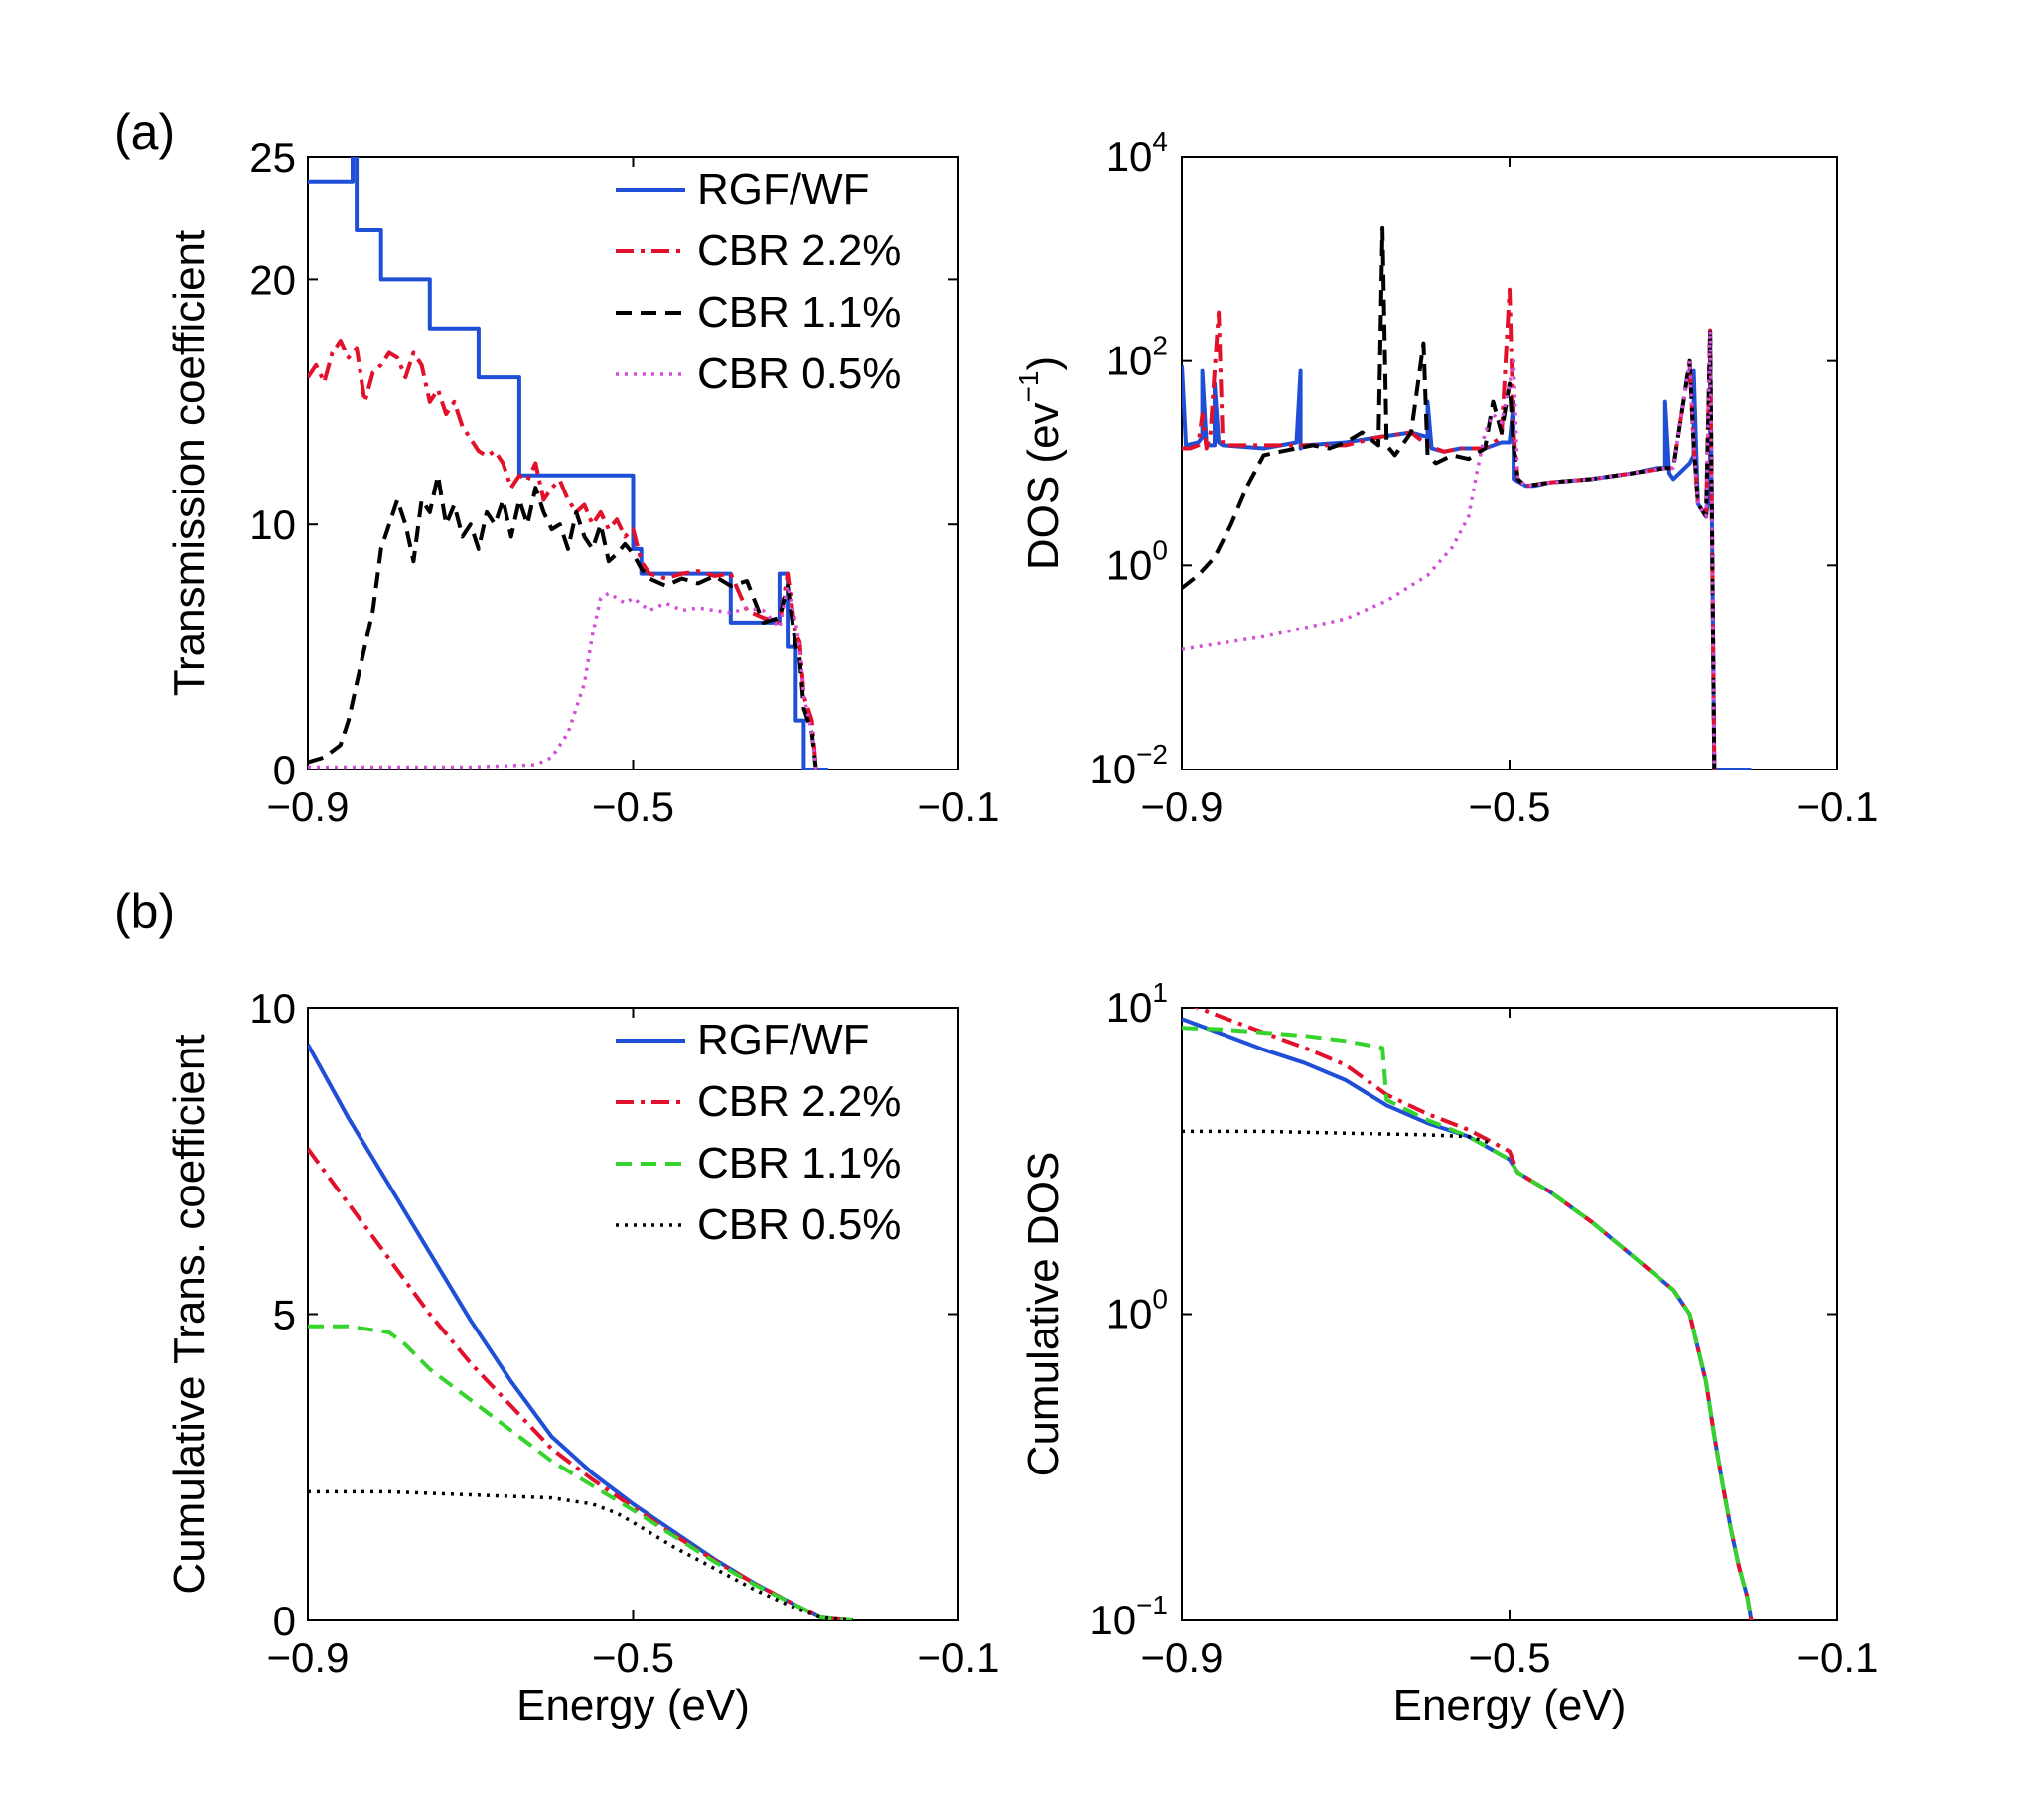 The height and width of the screenshot is (1820, 2019). What do you see at coordinates (272, 157) in the screenshot?
I see `y-tick-label: 25` at bounding box center [272, 157].